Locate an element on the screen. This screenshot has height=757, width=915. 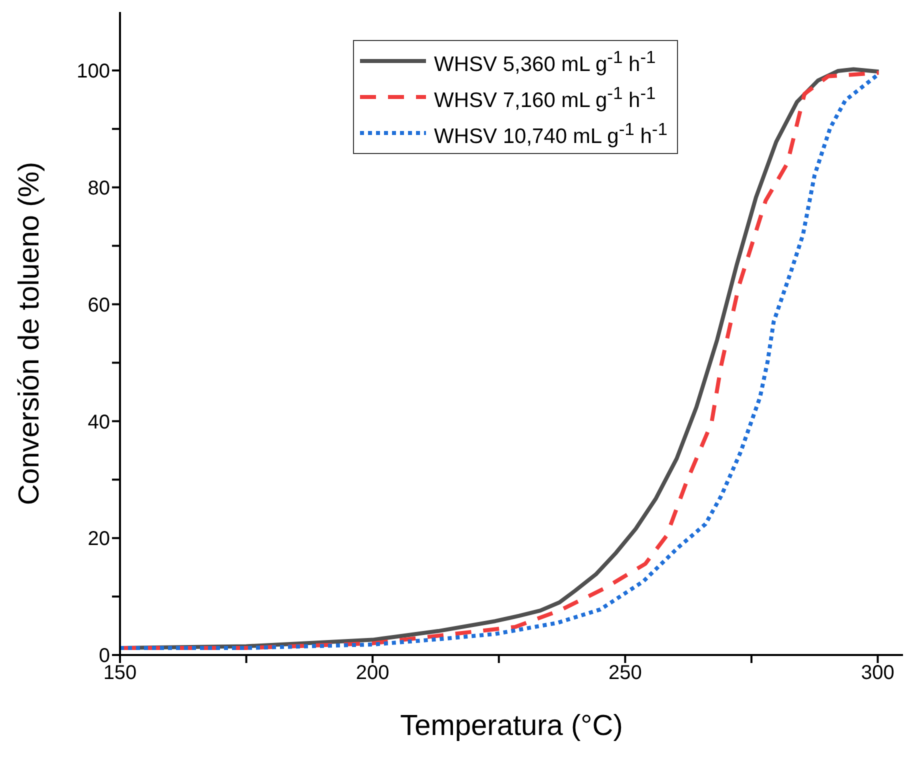
x-axis-title: Temperatura (°C) is located at coordinates (511, 726).